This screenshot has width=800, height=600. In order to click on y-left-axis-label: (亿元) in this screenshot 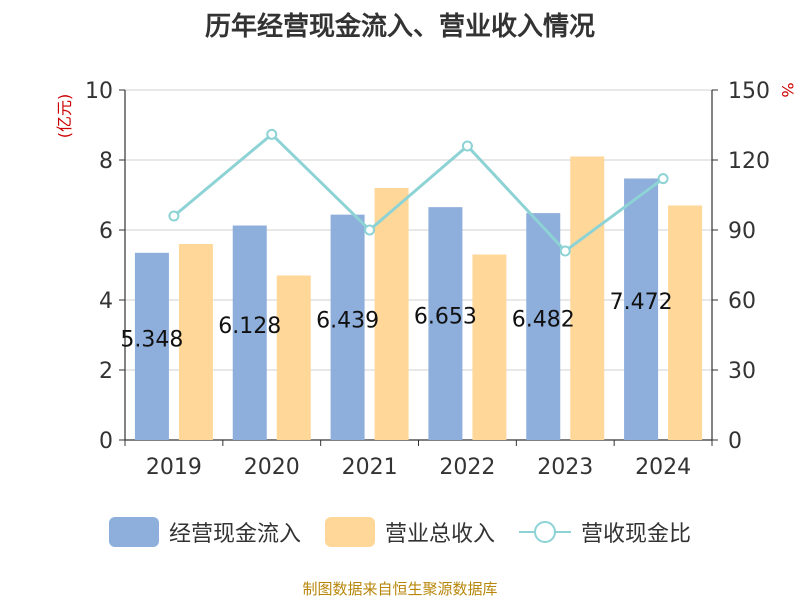, I will do `click(64, 116)`.